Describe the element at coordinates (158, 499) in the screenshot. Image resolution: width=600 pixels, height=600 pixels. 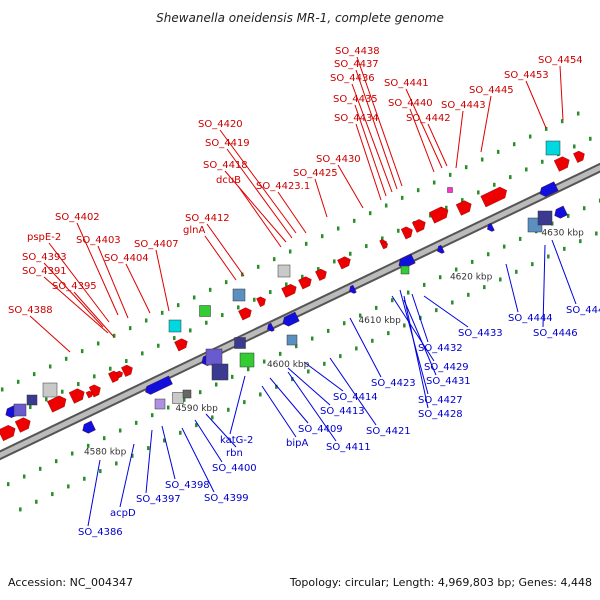
I see `reverse-gene-label: SO_4397` at that location.